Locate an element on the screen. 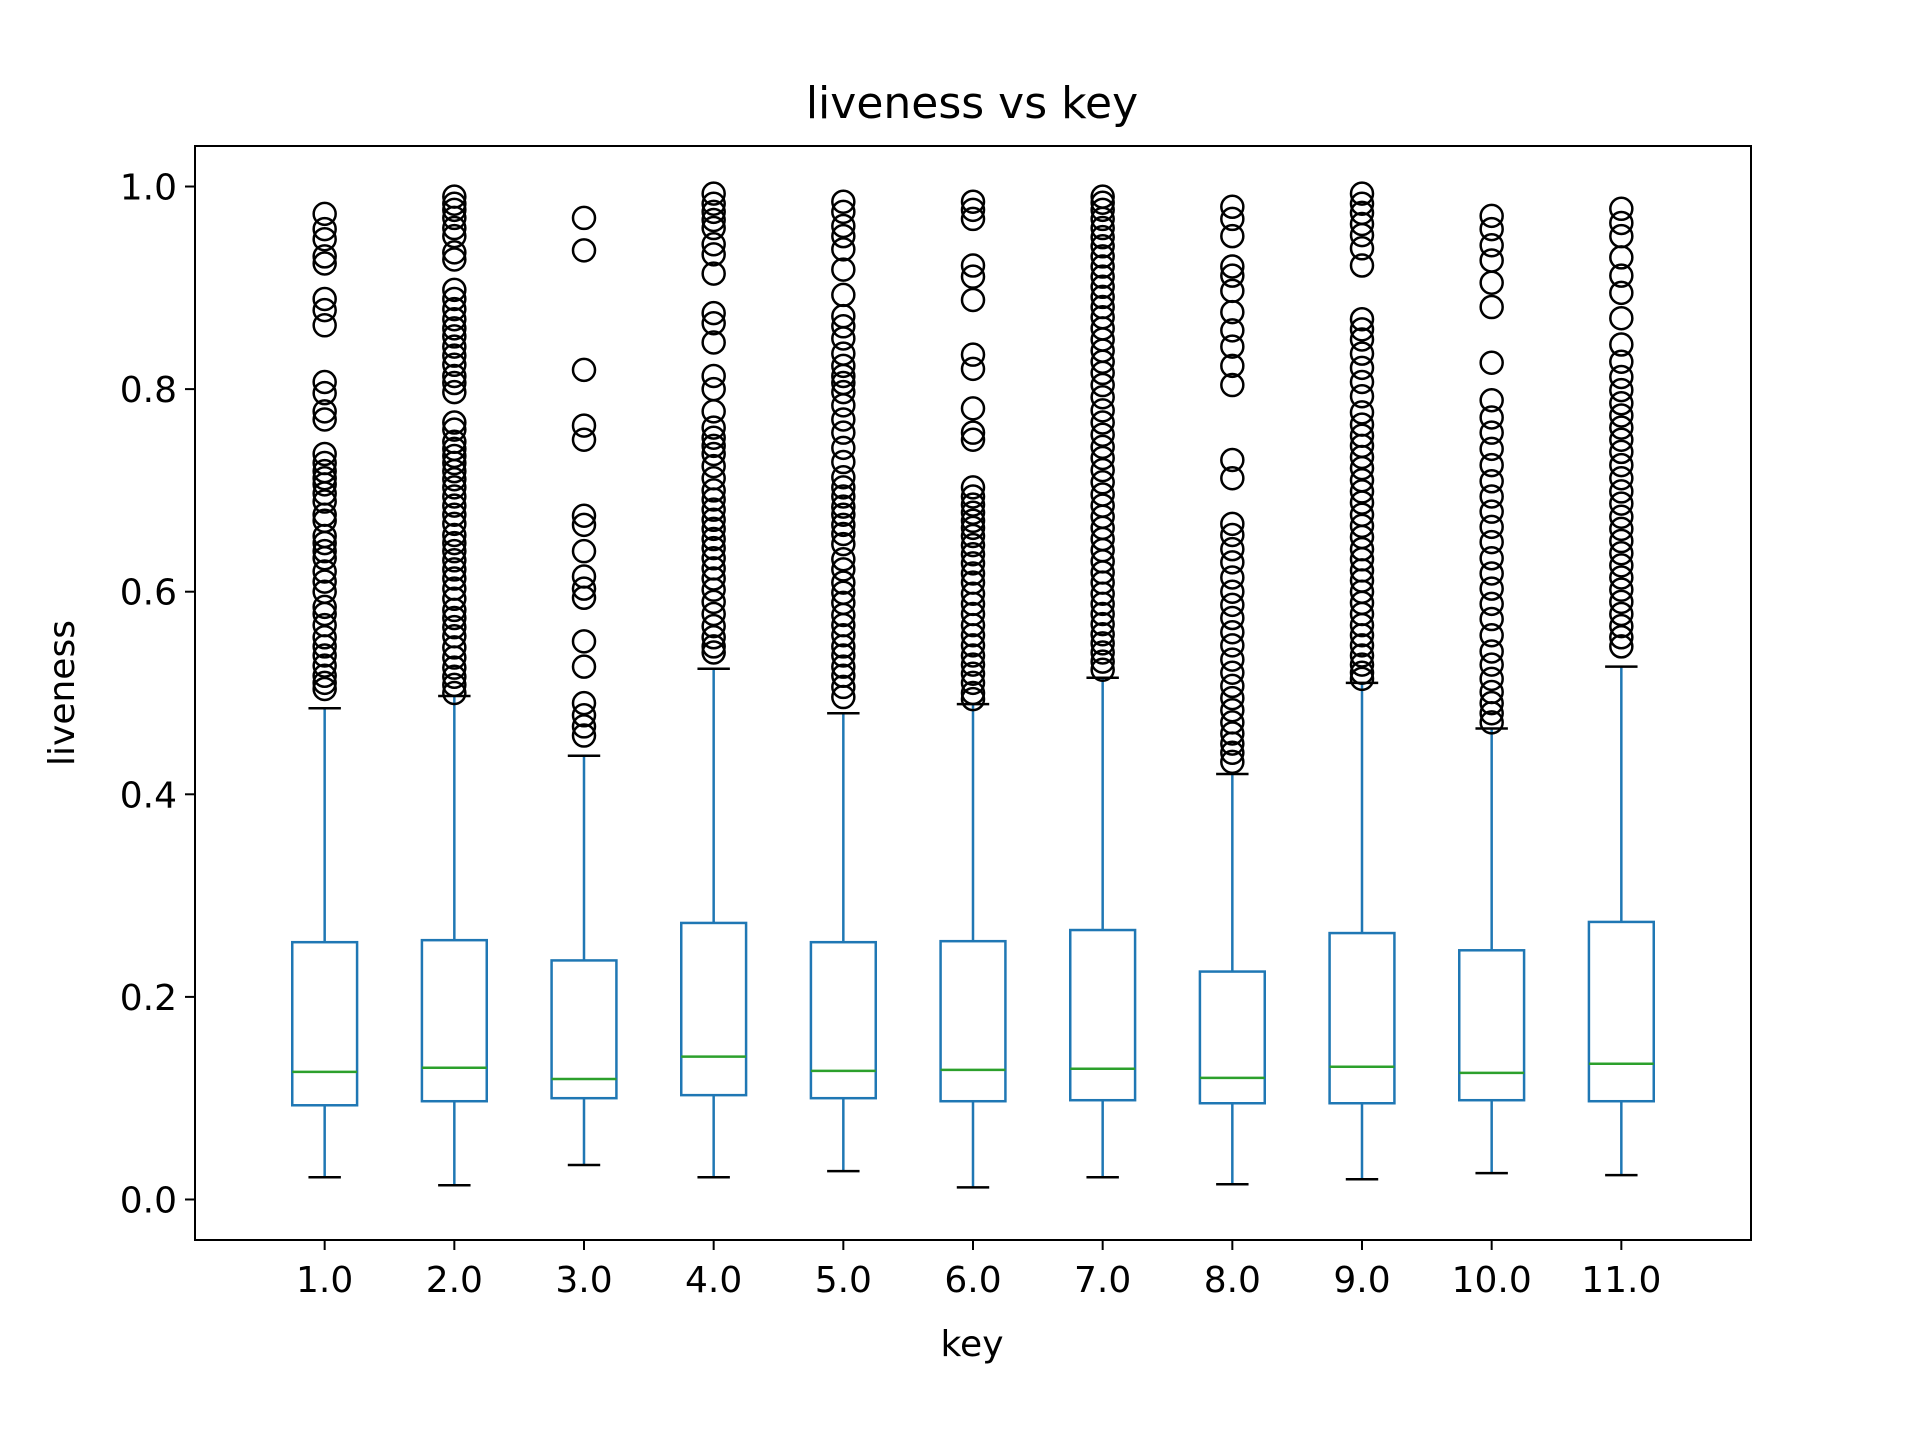  x-tick-label: 5.0 is located at coordinates (843, 1280).